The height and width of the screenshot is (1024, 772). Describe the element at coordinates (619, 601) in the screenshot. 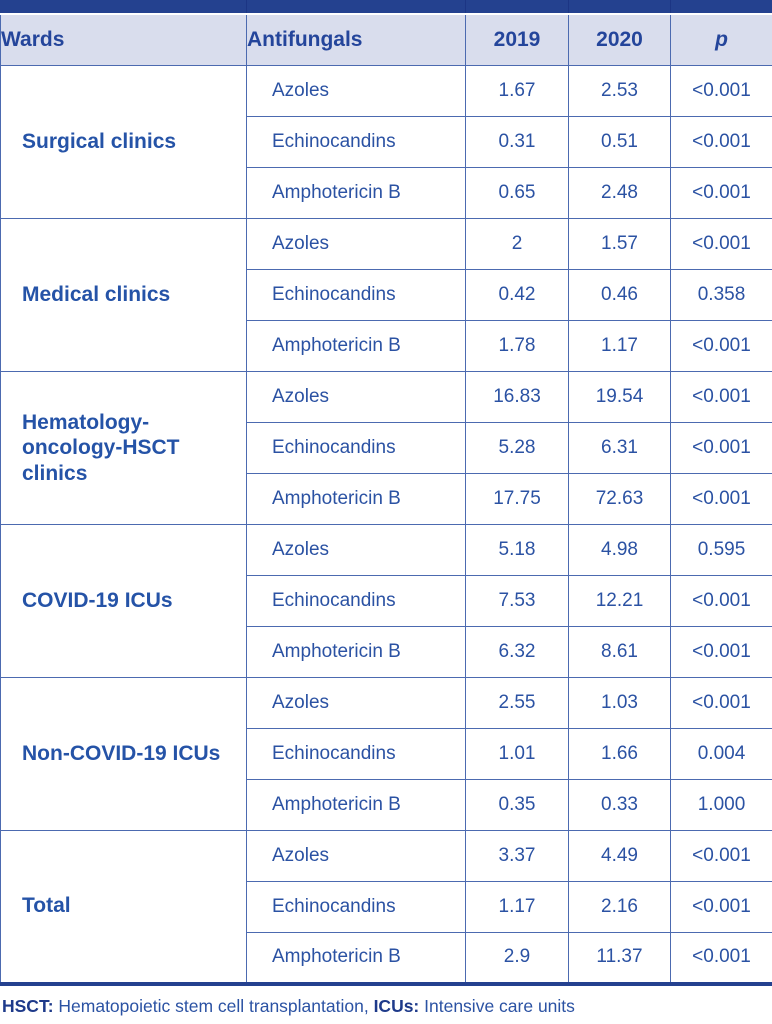

I see `value-2020-cell: 12.21` at that location.